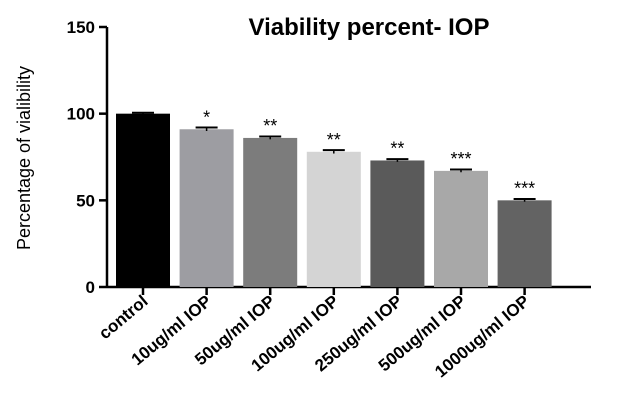 This screenshot has height=396, width=618. Describe the element at coordinates (87, 157) in the screenshot. I see `y-axis-ticks: 0 50 100 150` at that location.